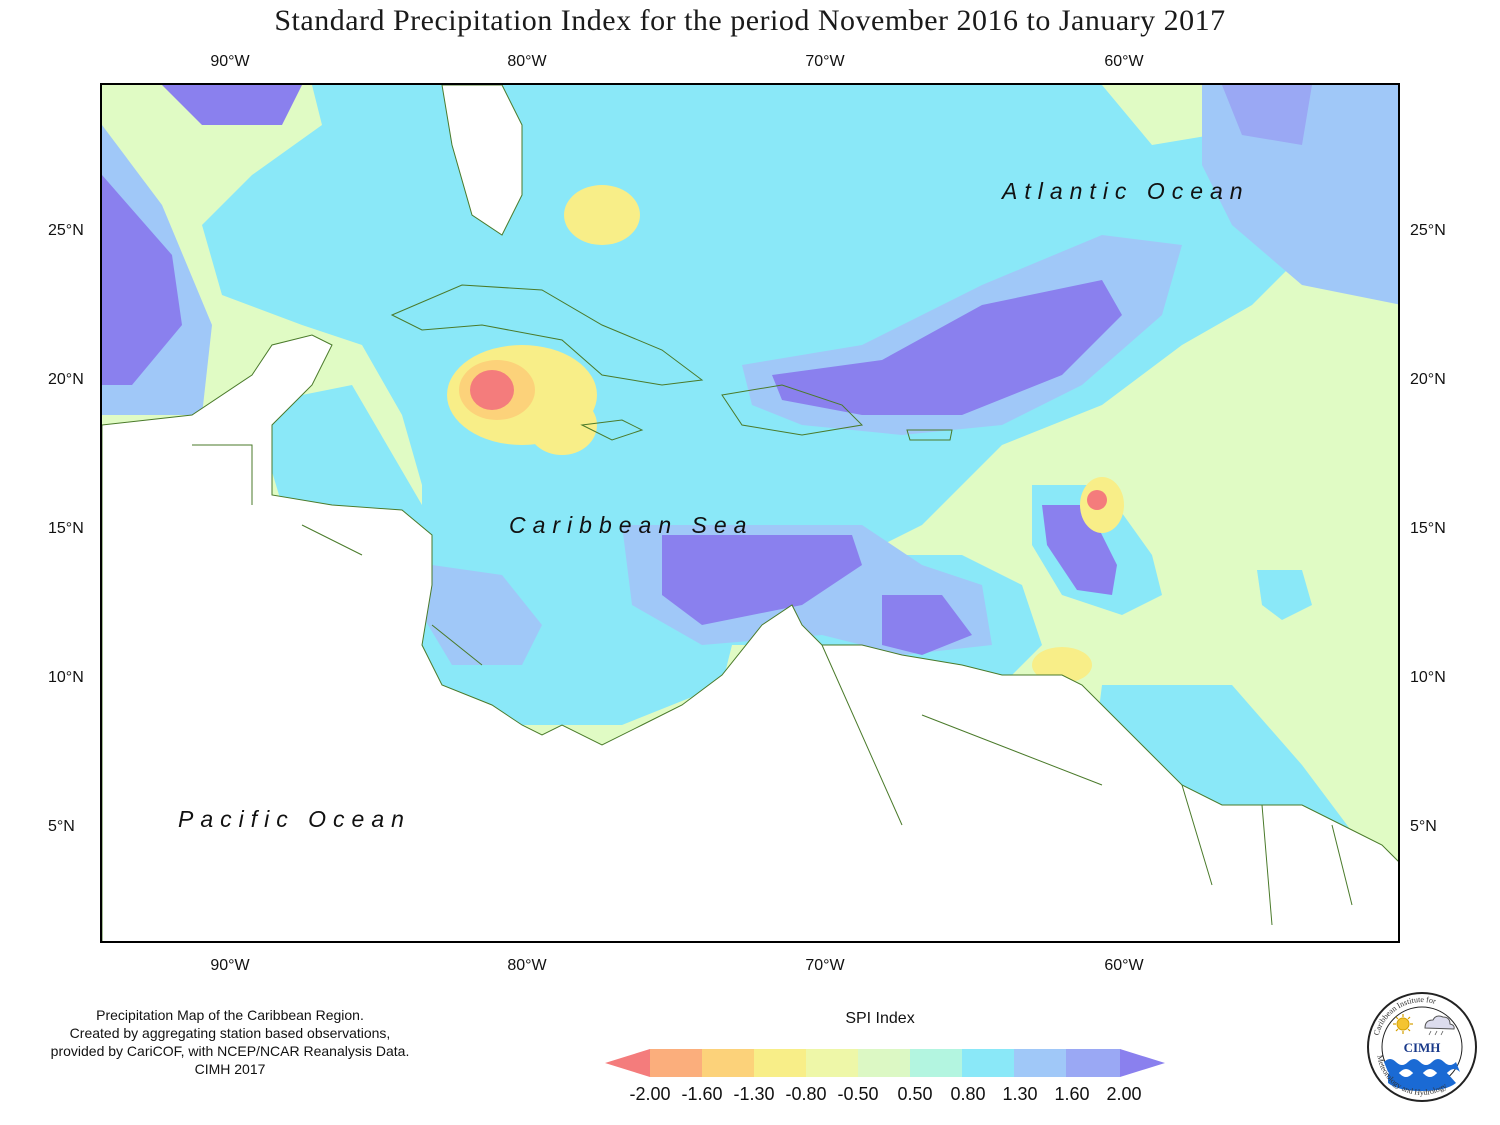  I want to click on lat-tick-left: 15°N, so click(66, 528).